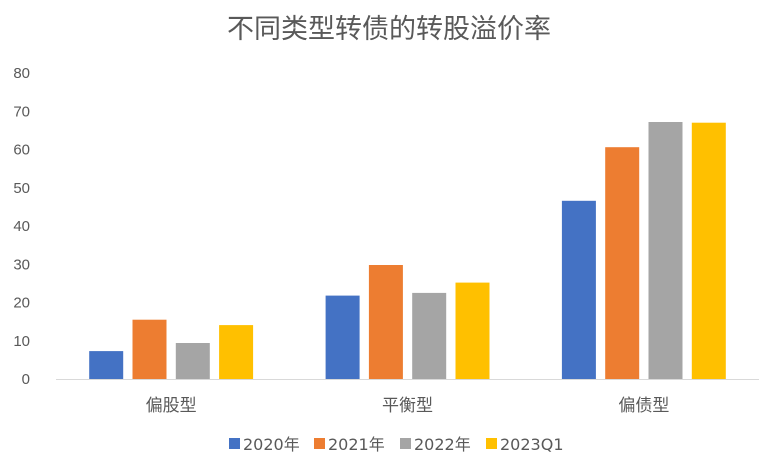 The height and width of the screenshot is (468, 777). Describe the element at coordinates (396, 444) in the screenshot. I see `legend: 2020年 2021年 2022年 2023Q1` at that location.